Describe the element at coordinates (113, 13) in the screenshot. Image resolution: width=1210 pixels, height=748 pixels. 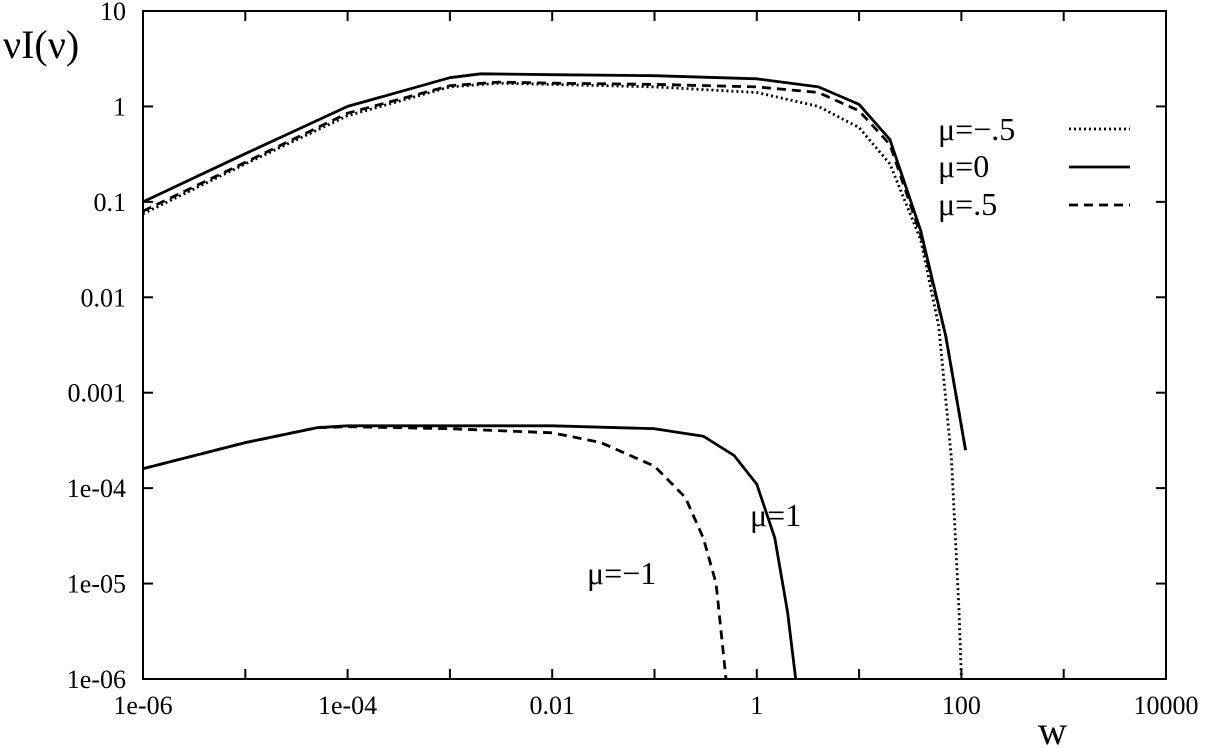
I see `y-tick-label: 10` at that location.